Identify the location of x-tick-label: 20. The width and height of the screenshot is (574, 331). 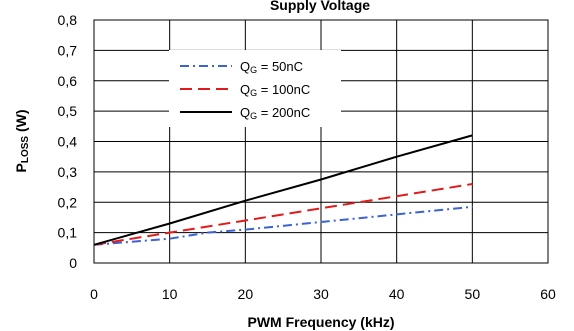
(246, 294).